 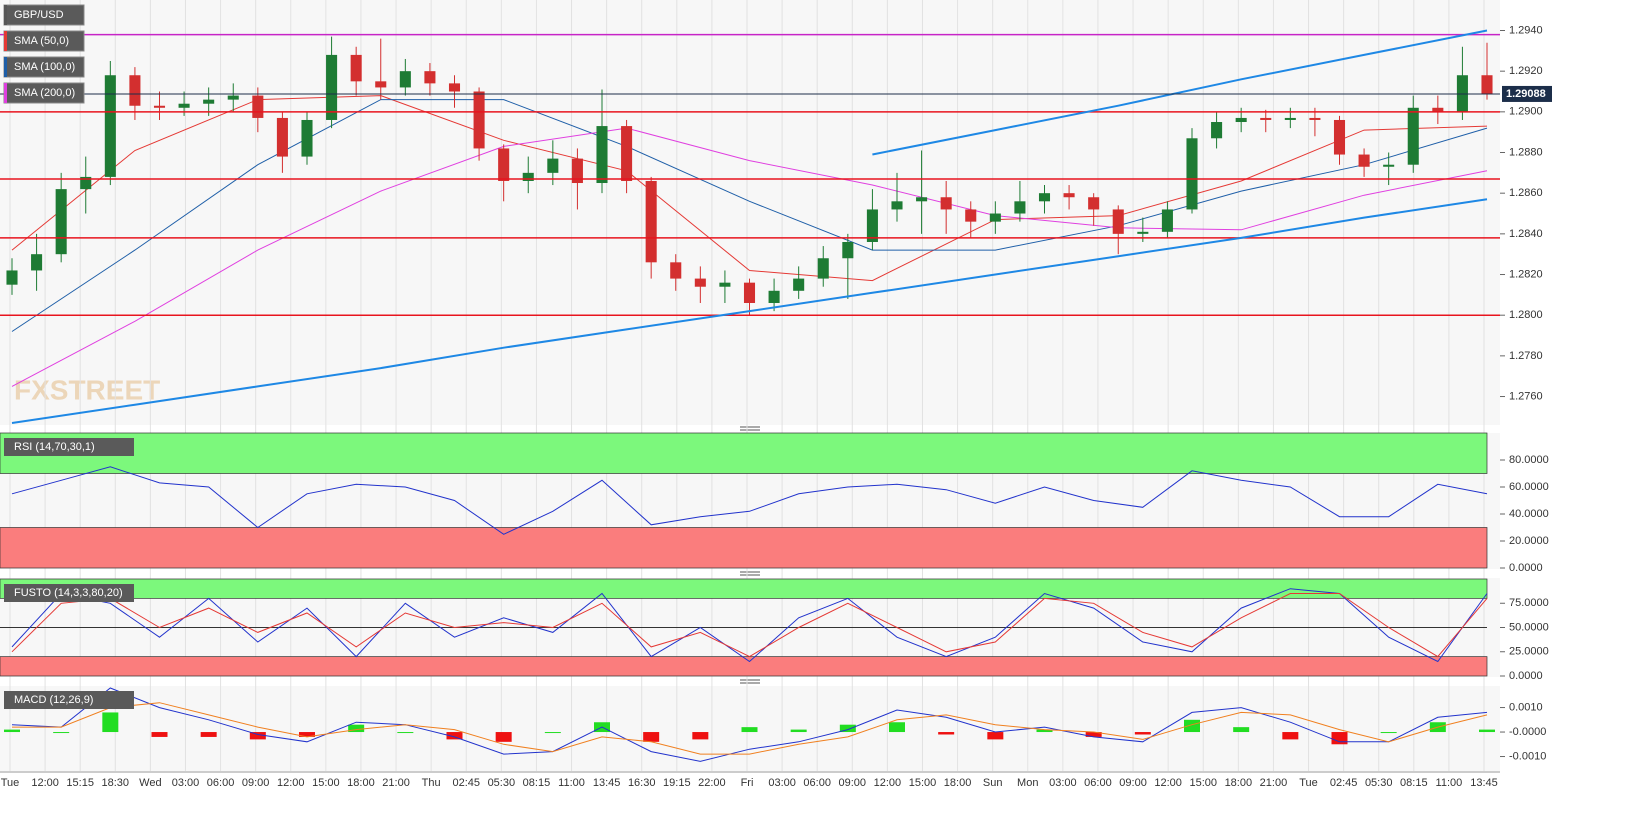 I want to click on y-tick-label: 1.2900, so click(x=1526, y=112).